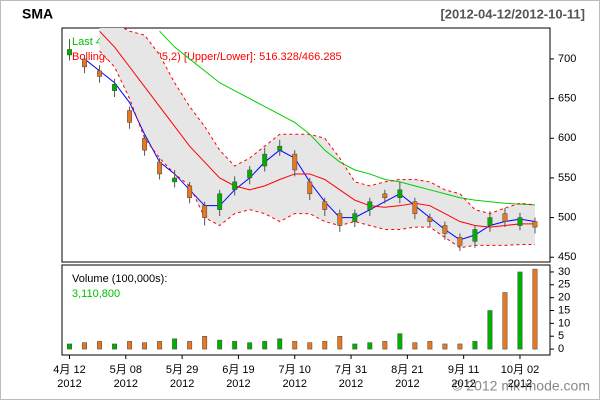  I want to click on y-tick-label: 15, so click(564, 310).